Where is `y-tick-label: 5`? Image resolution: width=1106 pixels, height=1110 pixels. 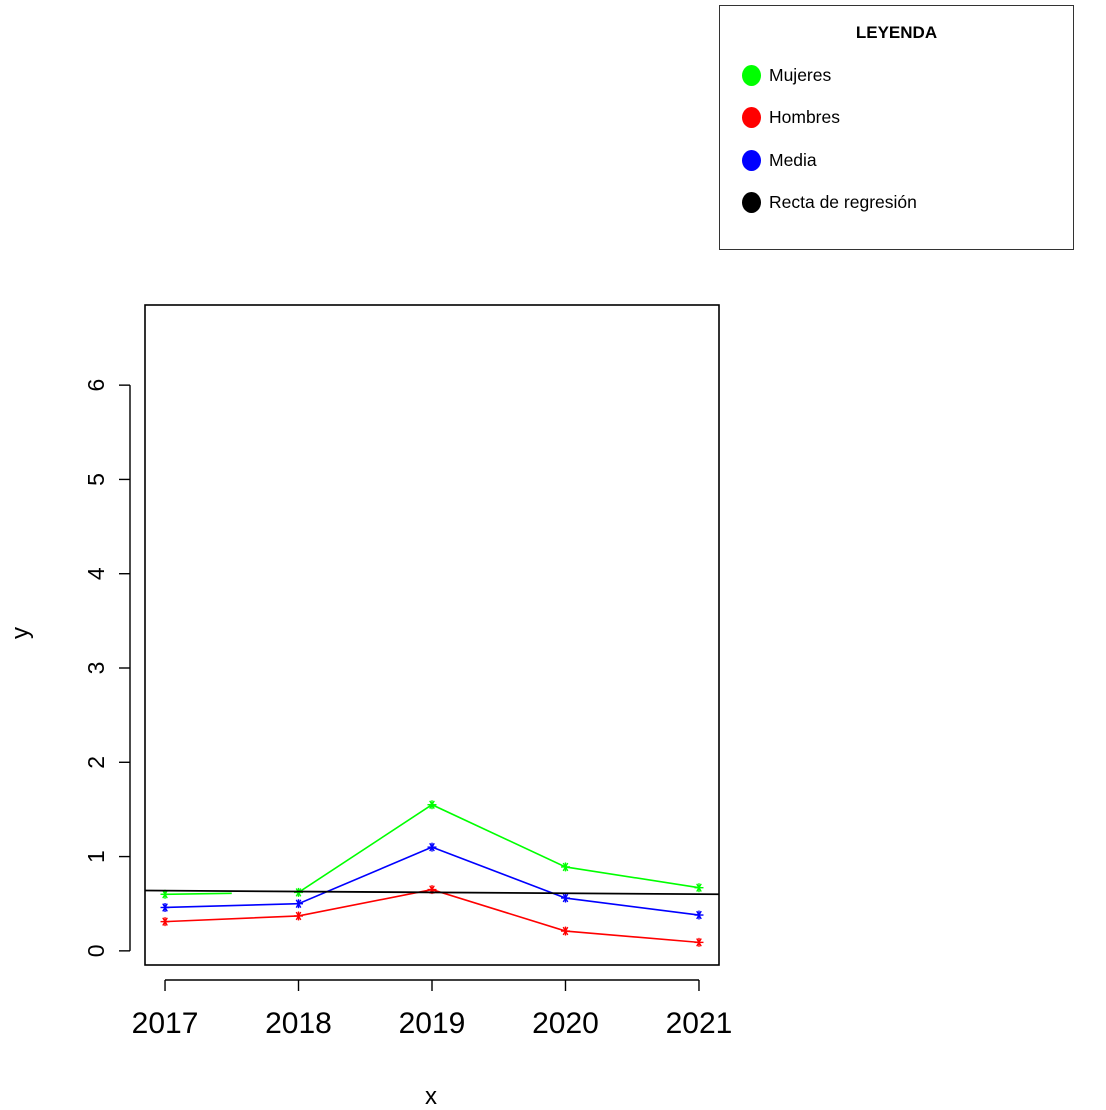
y-tick-label: 5 is located at coordinates (96, 479).